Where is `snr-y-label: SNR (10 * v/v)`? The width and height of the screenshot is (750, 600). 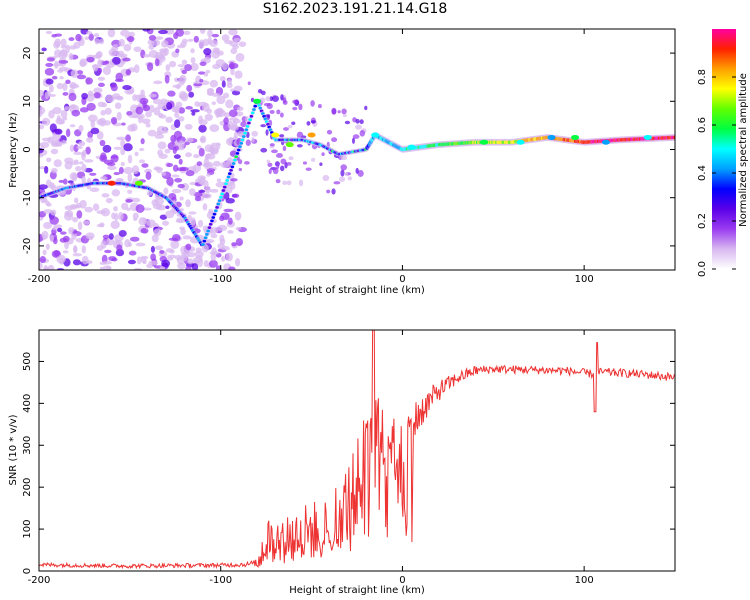
snr-y-label: SNR (10 * v/v) is located at coordinates (13, 449).